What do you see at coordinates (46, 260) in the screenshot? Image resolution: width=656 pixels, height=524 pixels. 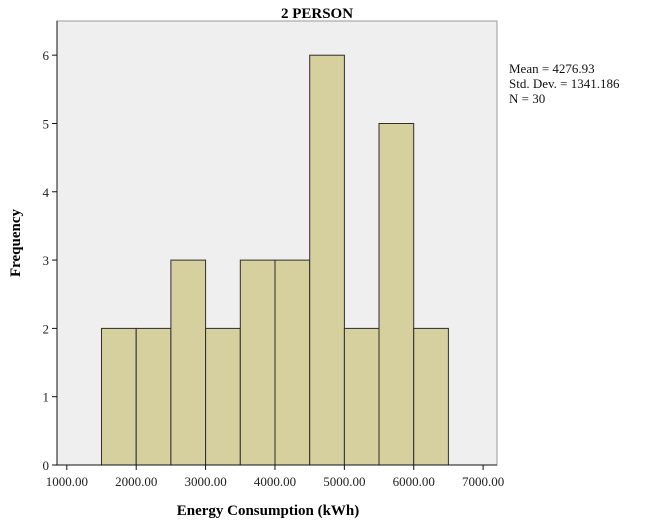 I see `y-tick-label: 3` at bounding box center [46, 260].